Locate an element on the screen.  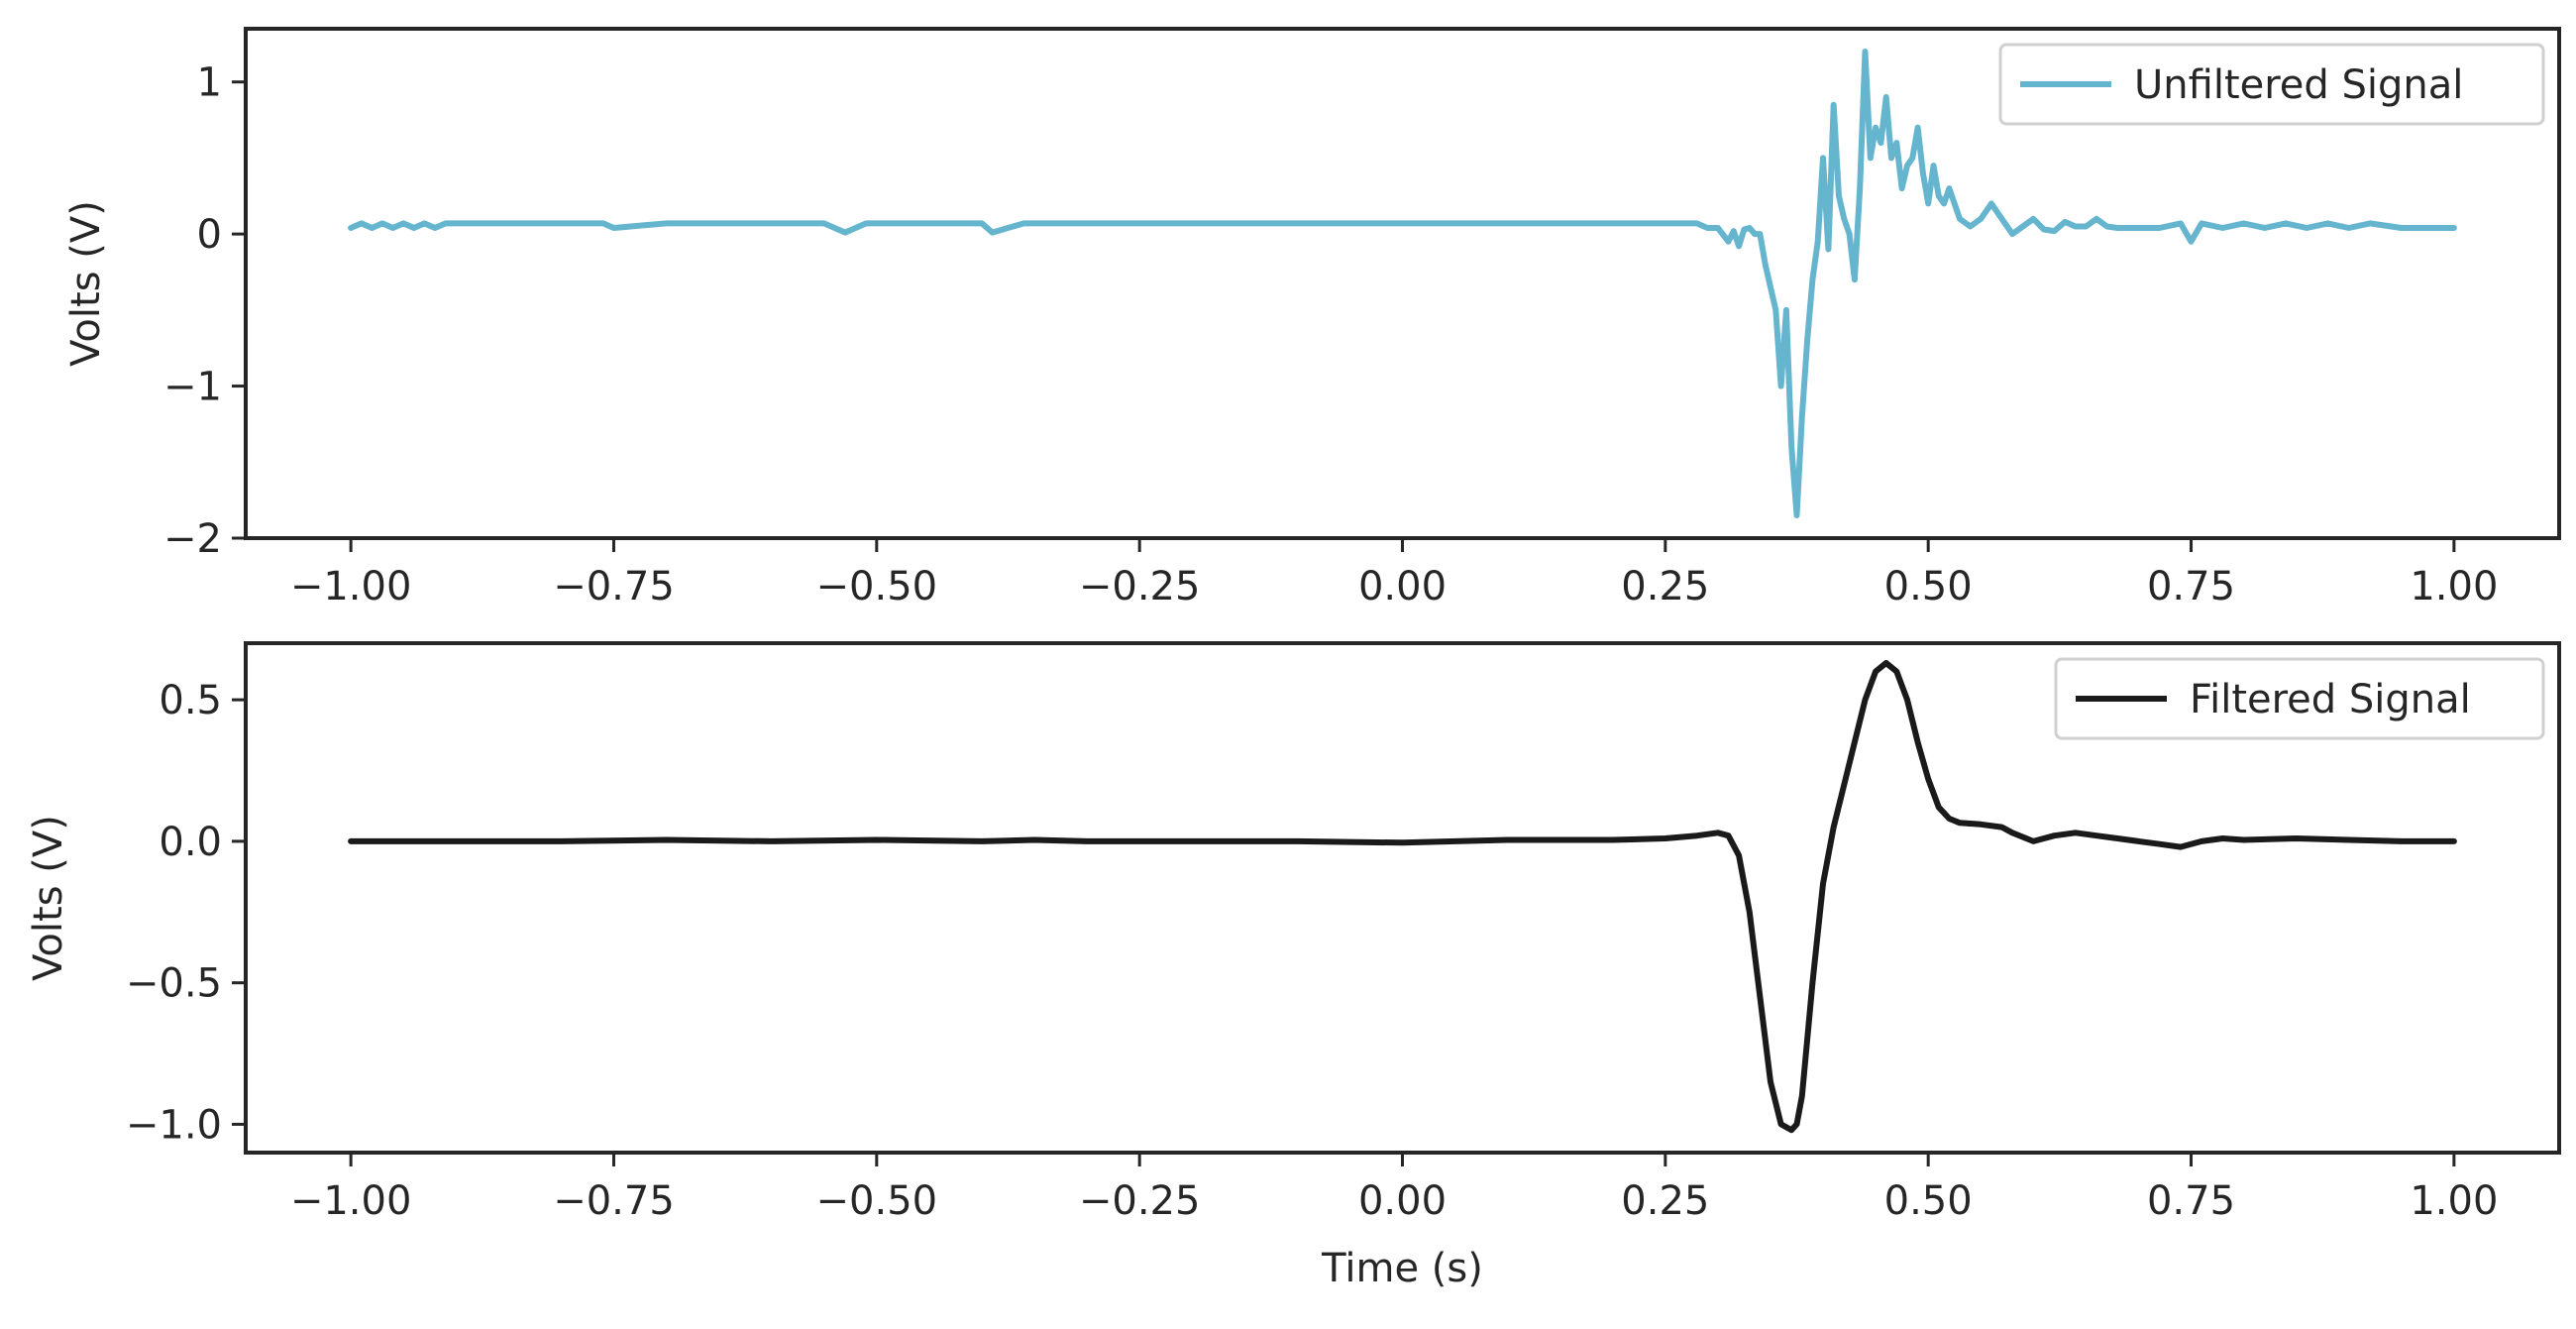
legend-box-bottom is located at coordinates (2299, 698).